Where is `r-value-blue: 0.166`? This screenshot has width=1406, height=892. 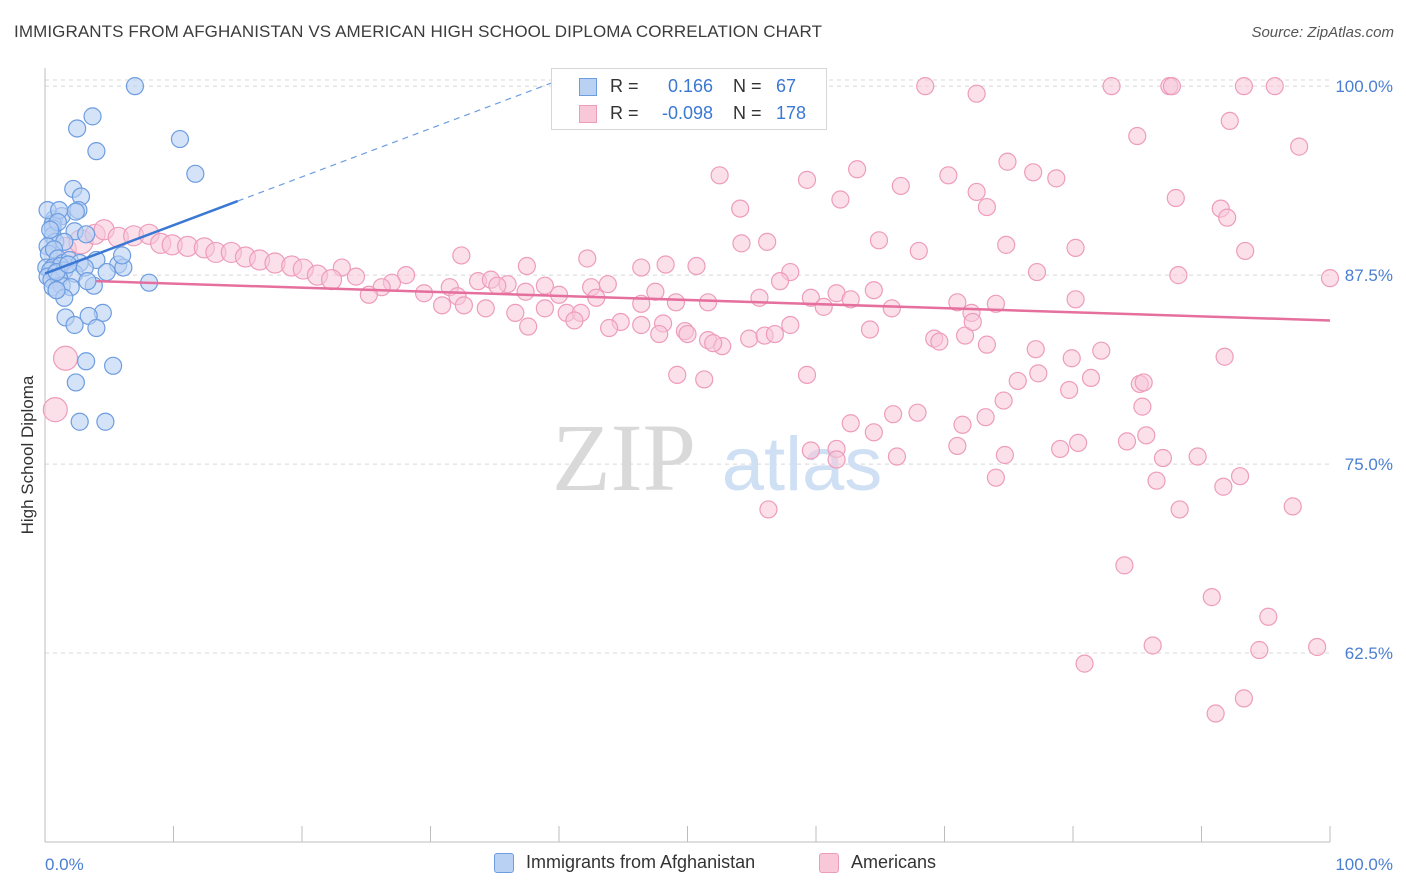 r-value-blue: 0.166 is located at coordinates (690, 86).